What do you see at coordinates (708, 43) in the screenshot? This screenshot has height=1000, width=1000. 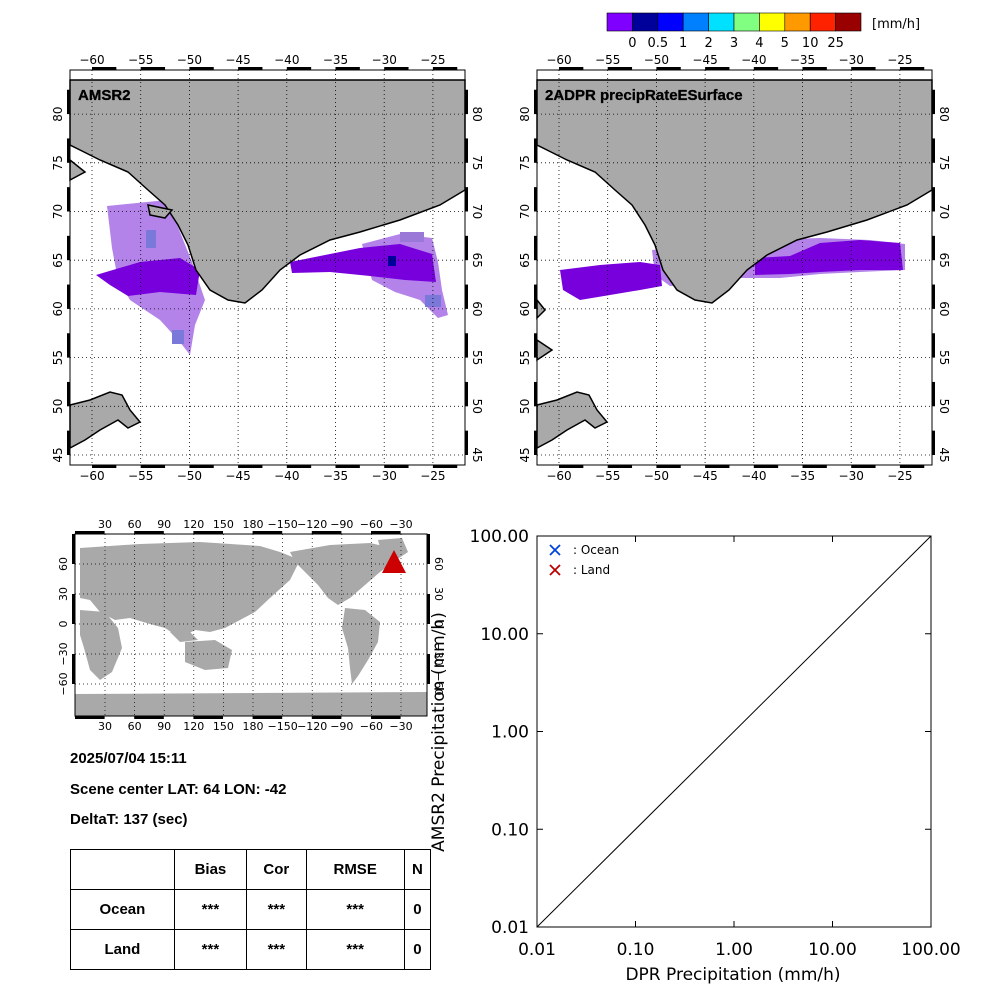 I see `colorbar-tick-label: 2` at bounding box center [708, 43].